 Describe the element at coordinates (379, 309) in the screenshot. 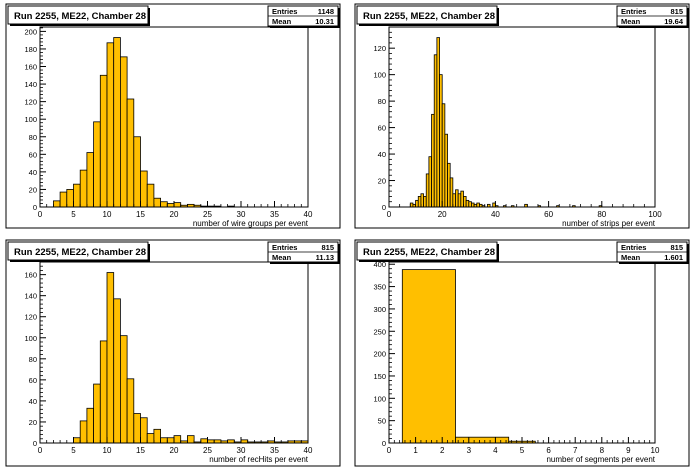

I see `y-tick-label: 300` at that location.